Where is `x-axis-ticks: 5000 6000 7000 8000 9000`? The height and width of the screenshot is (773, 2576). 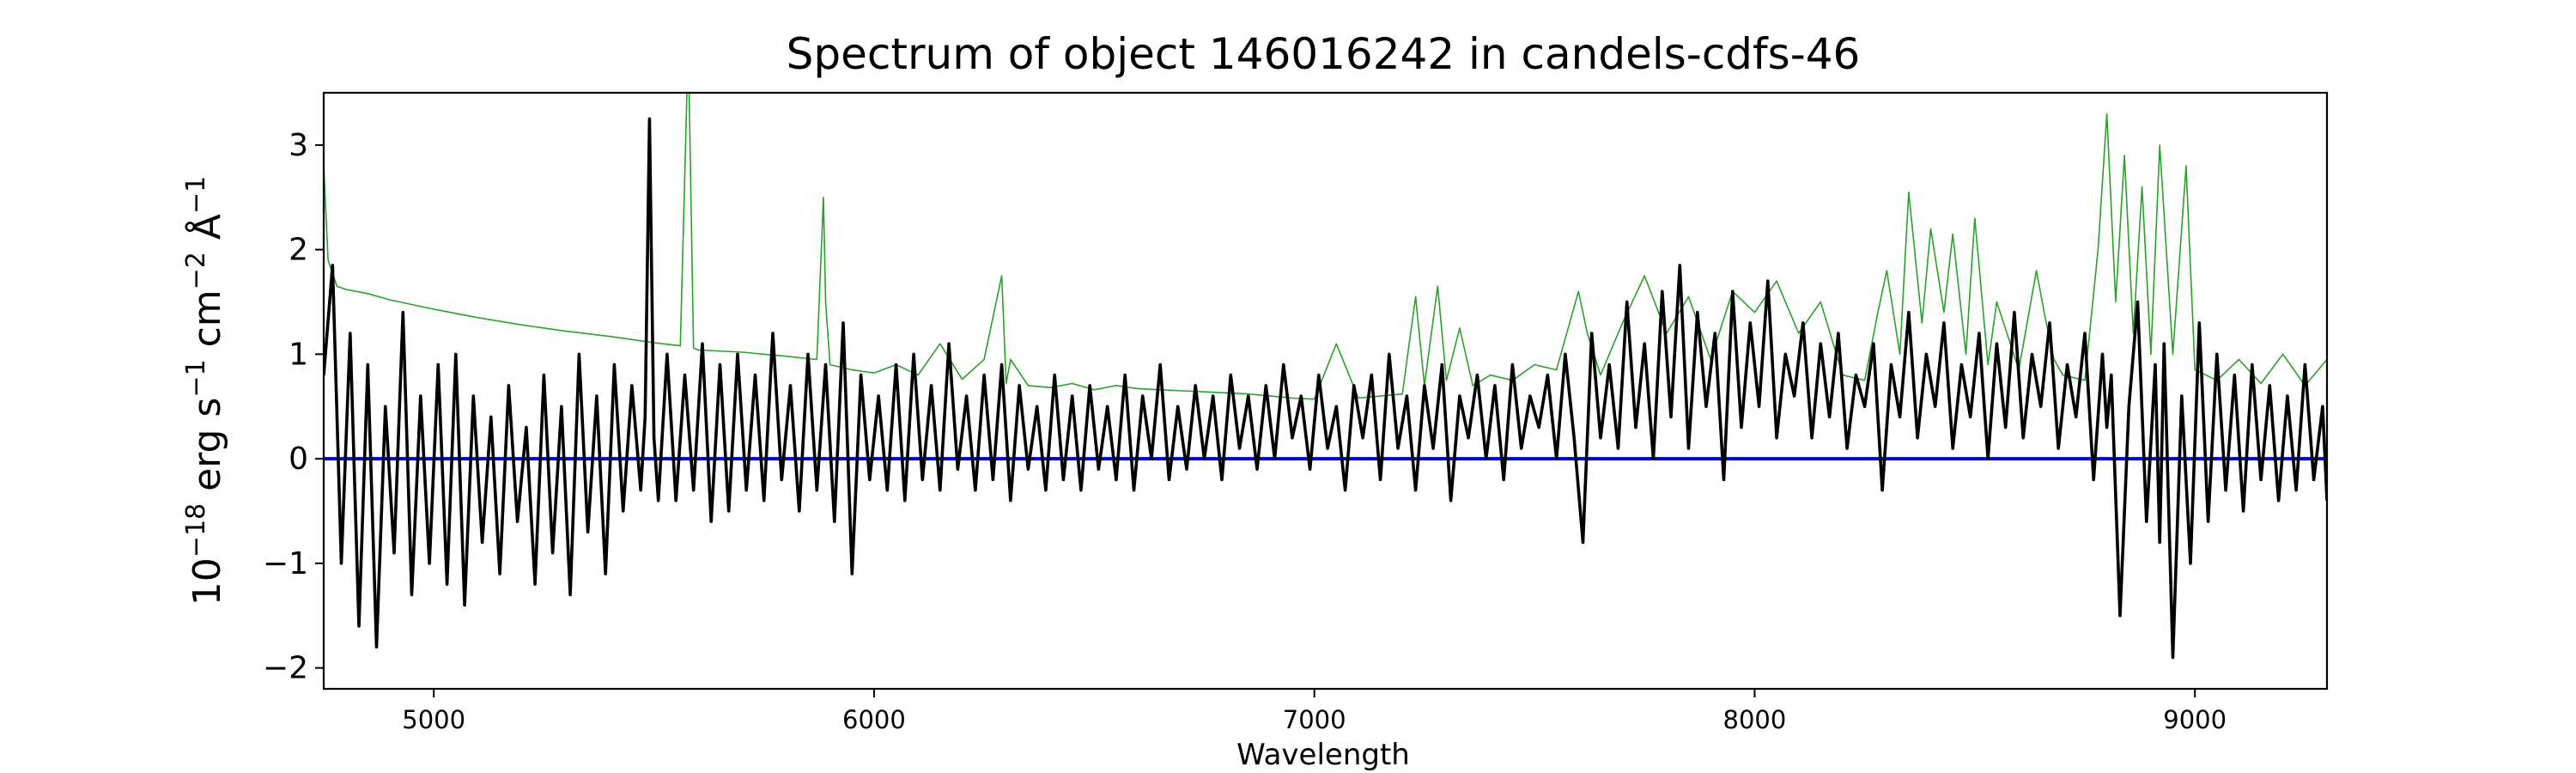 x-axis-ticks: 5000 6000 7000 8000 9000 is located at coordinates (1314, 711).